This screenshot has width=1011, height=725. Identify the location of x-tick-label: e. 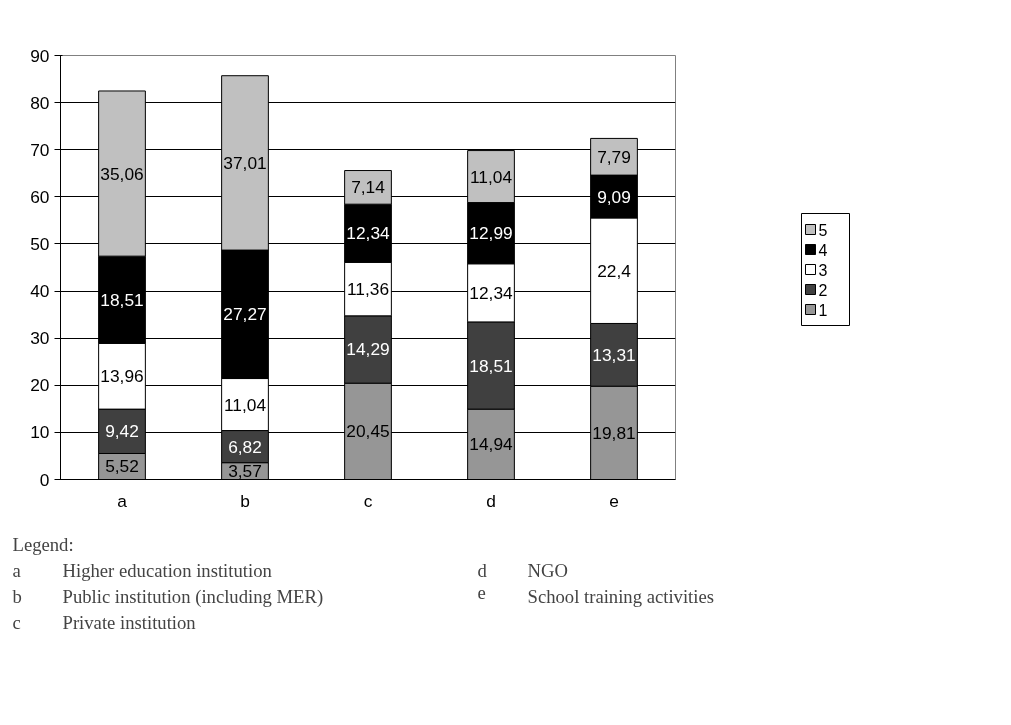
(614, 500).